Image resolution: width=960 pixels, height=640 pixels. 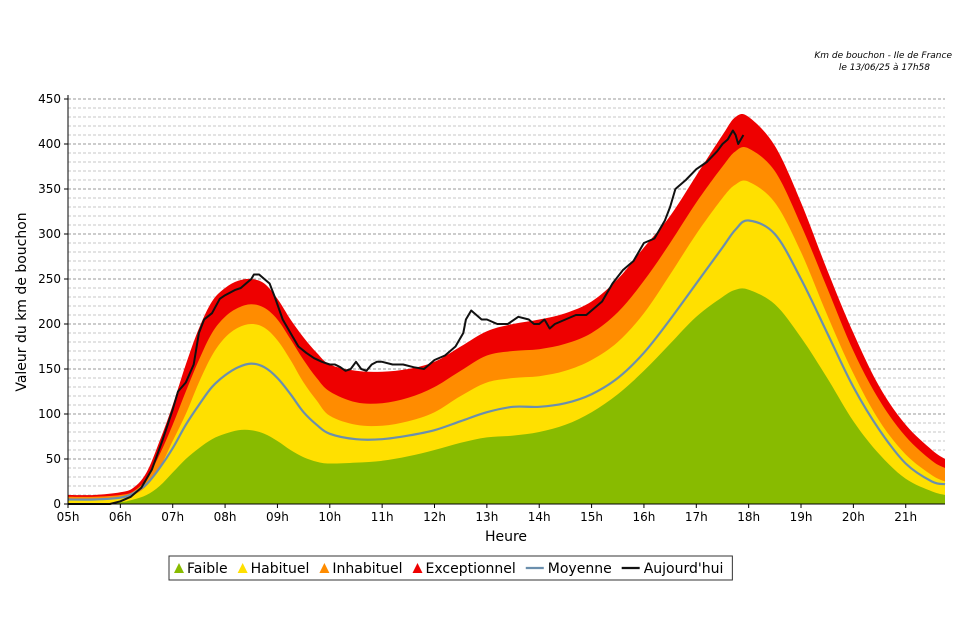 I want to click on legend-label: Exceptionnel, so click(x=471, y=569).